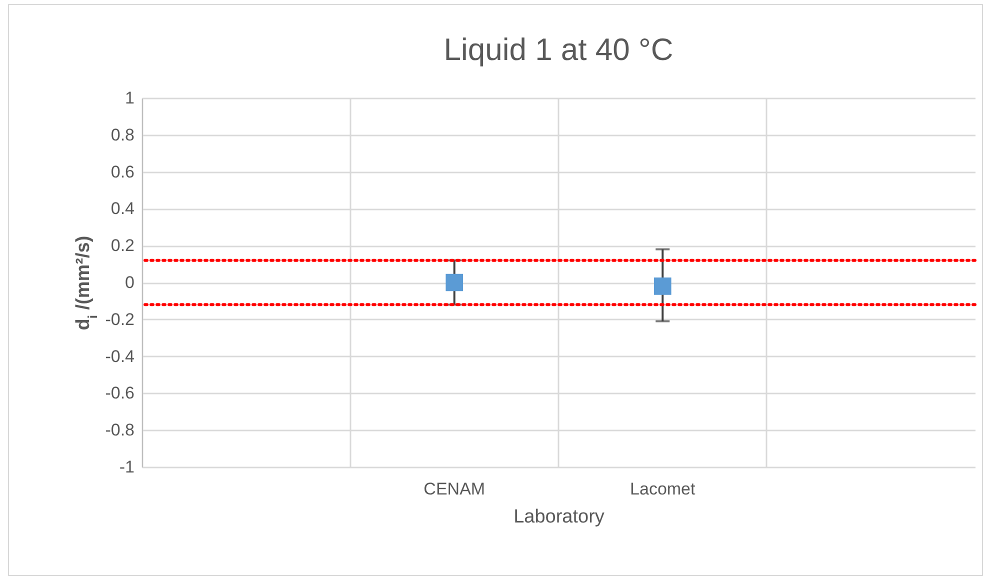 This screenshot has width=995, height=583. What do you see at coordinates (122, 172) in the screenshot?
I see `y-tick-label: 0.6` at bounding box center [122, 172].